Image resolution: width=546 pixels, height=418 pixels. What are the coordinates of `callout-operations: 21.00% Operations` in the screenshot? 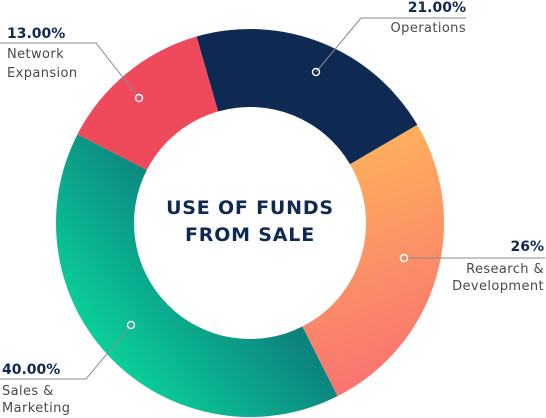 It's located at (388, 38).